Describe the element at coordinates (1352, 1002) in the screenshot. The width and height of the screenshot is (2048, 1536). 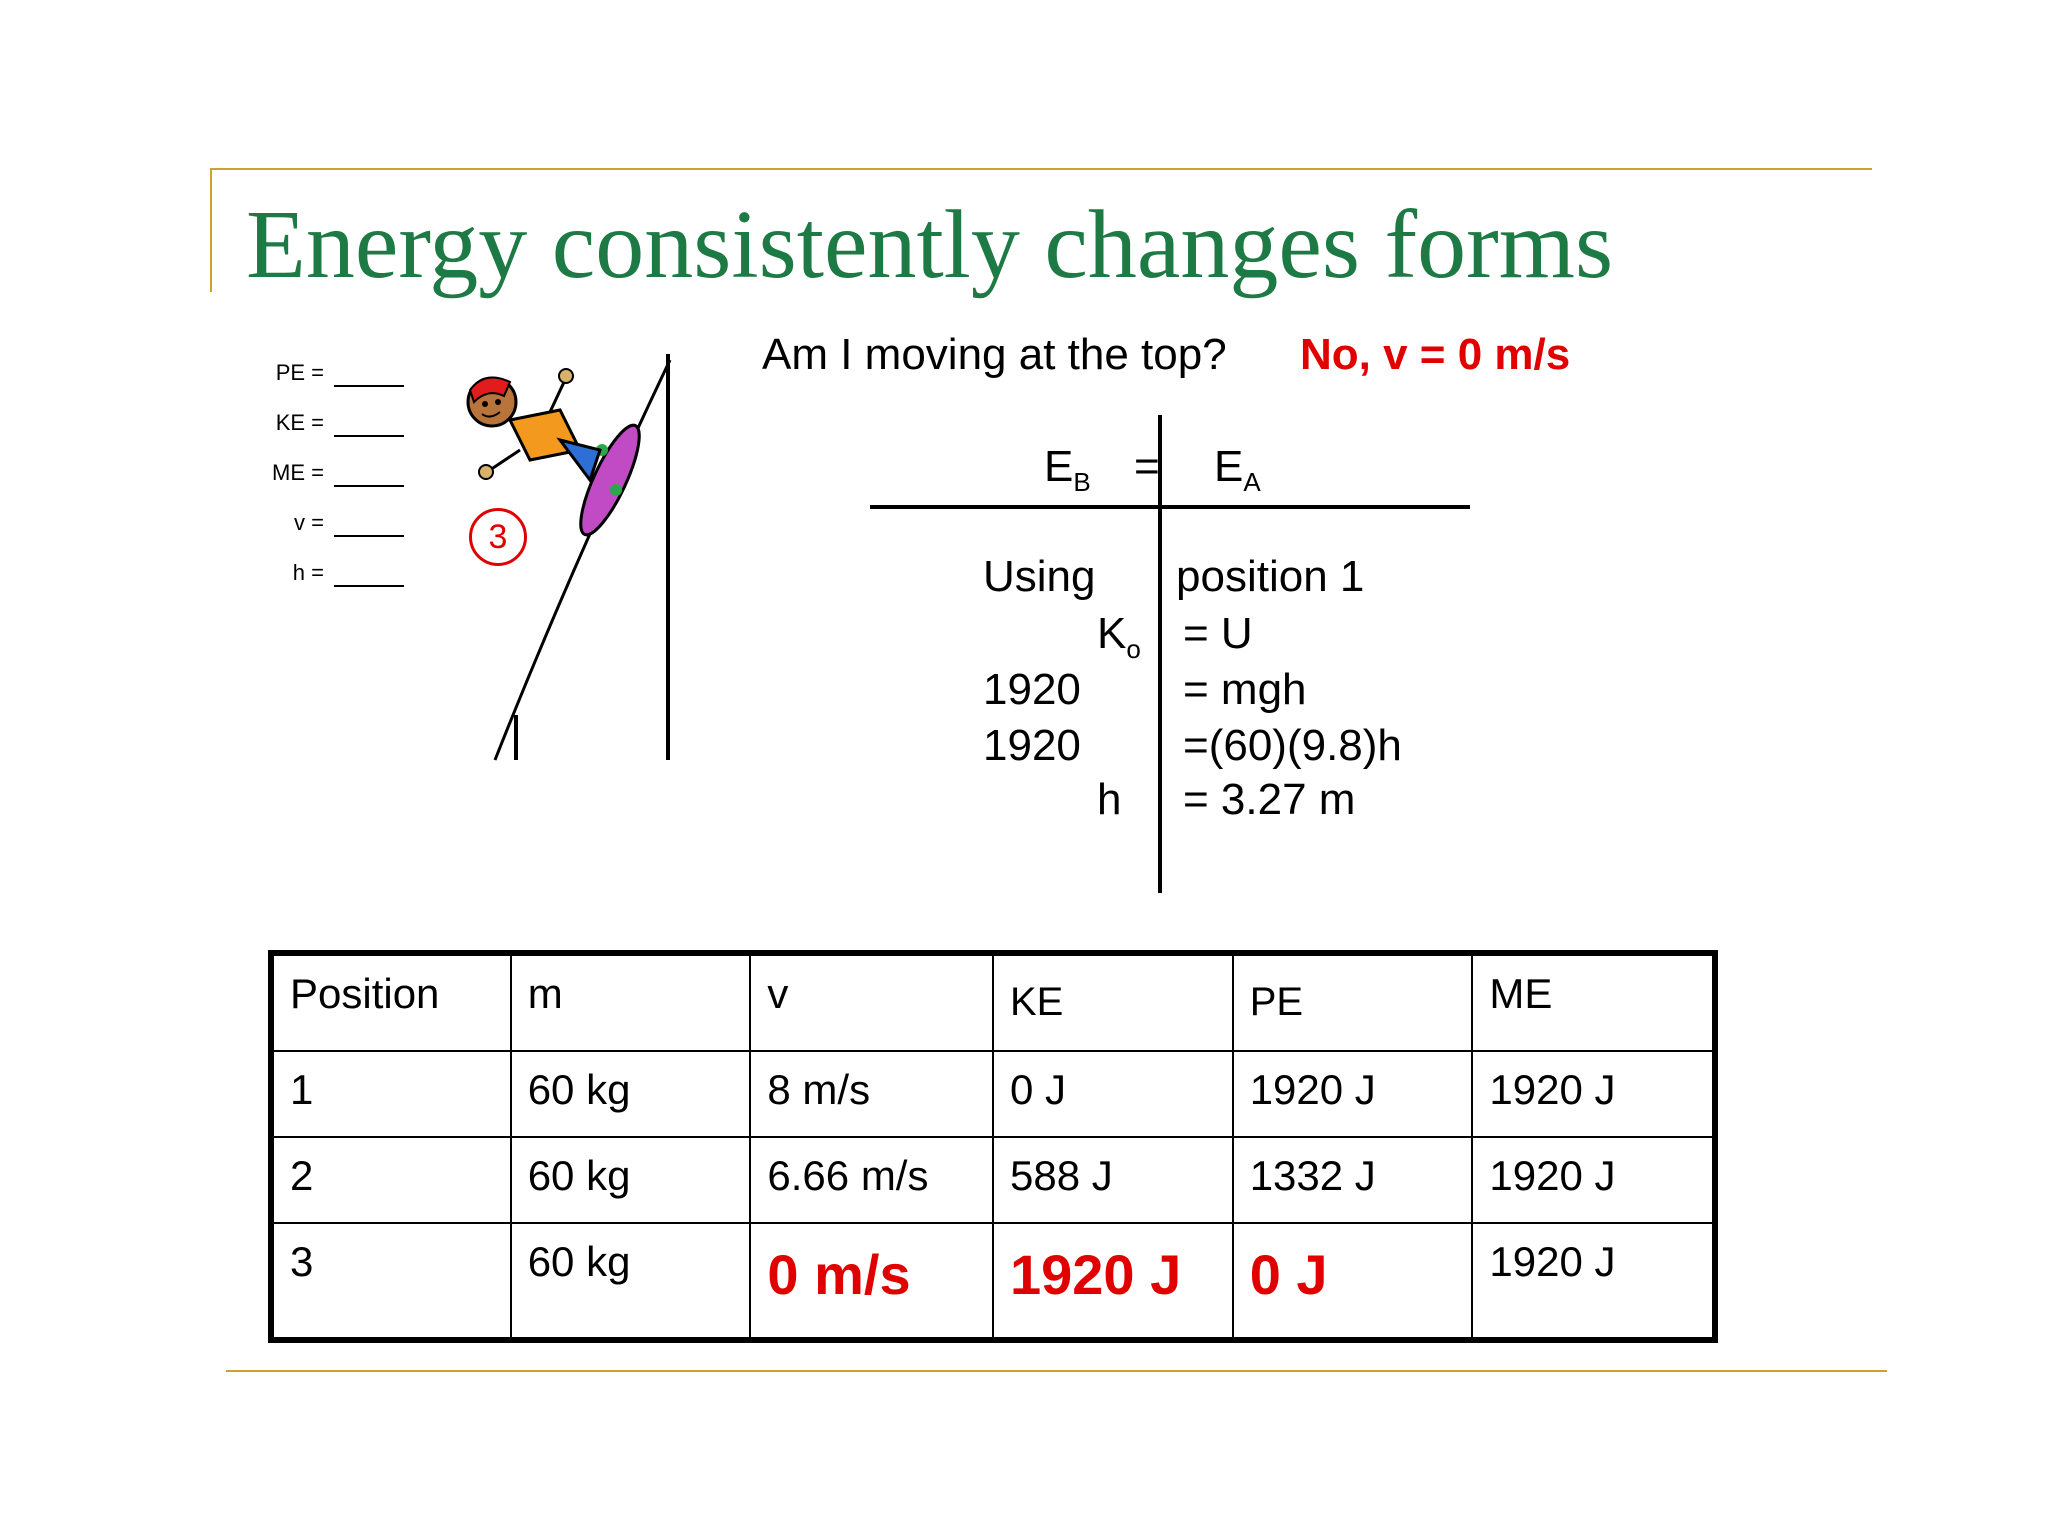
I see `table-header-cell: PE` at that location.